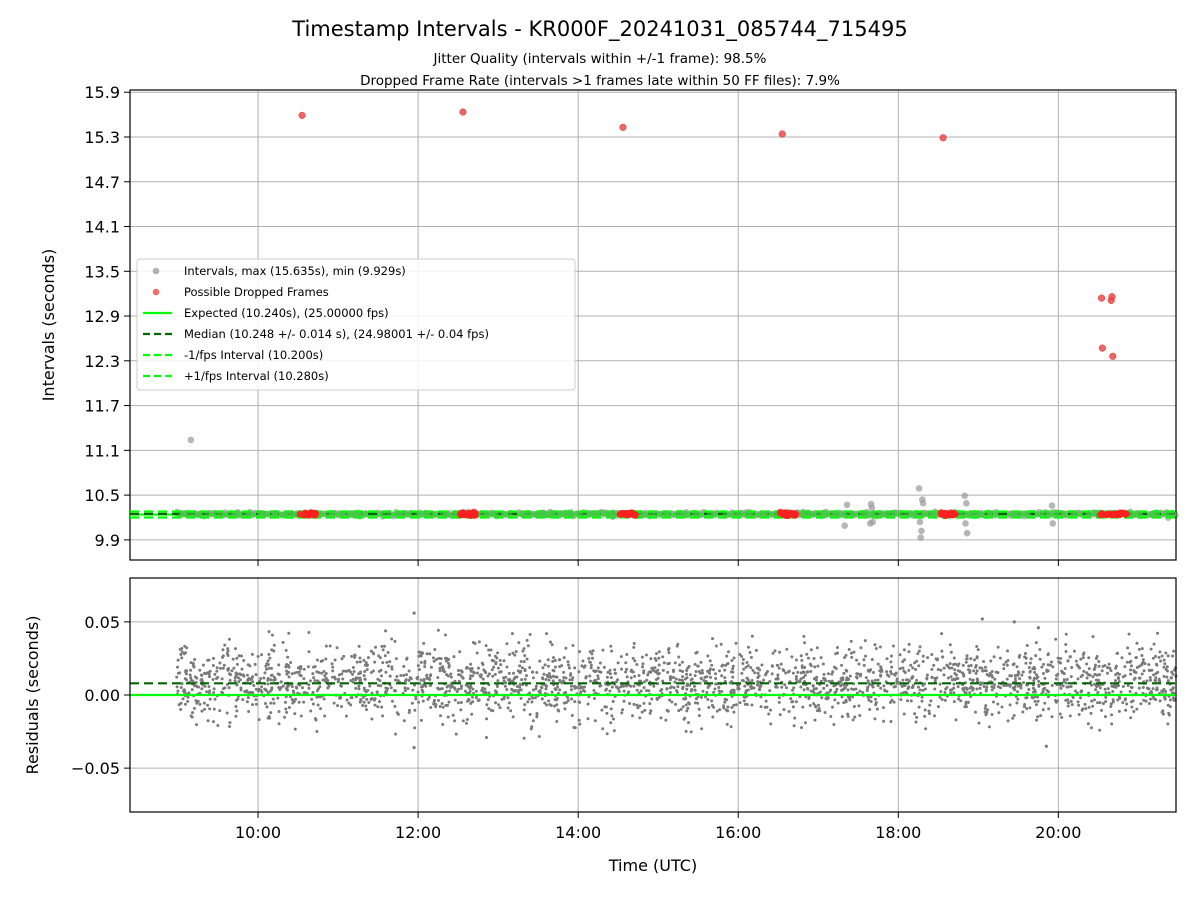 Image resolution: width=1200 pixels, height=900 pixels. What do you see at coordinates (966, 503) in the screenshot?
I see `interval-outlier-point` at bounding box center [966, 503].